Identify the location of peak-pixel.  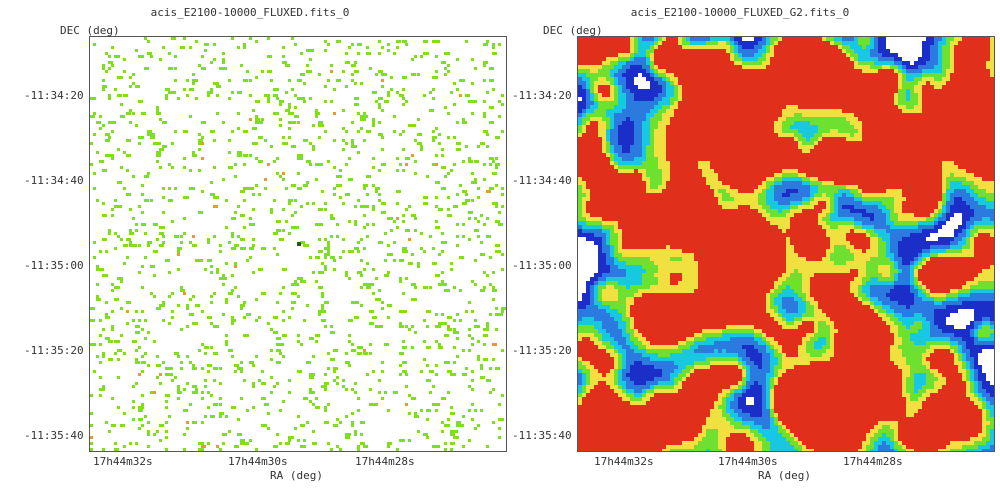
(299, 244).